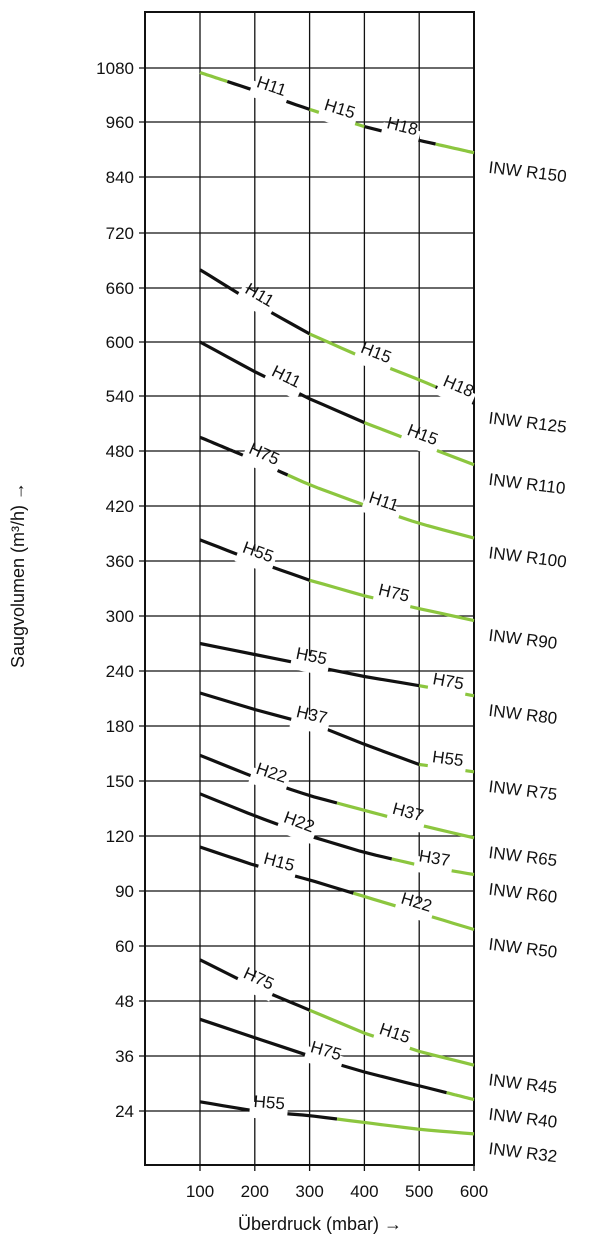  What do you see at coordinates (309, 1191) in the screenshot?
I see `x-tick-label: 300` at bounding box center [309, 1191].